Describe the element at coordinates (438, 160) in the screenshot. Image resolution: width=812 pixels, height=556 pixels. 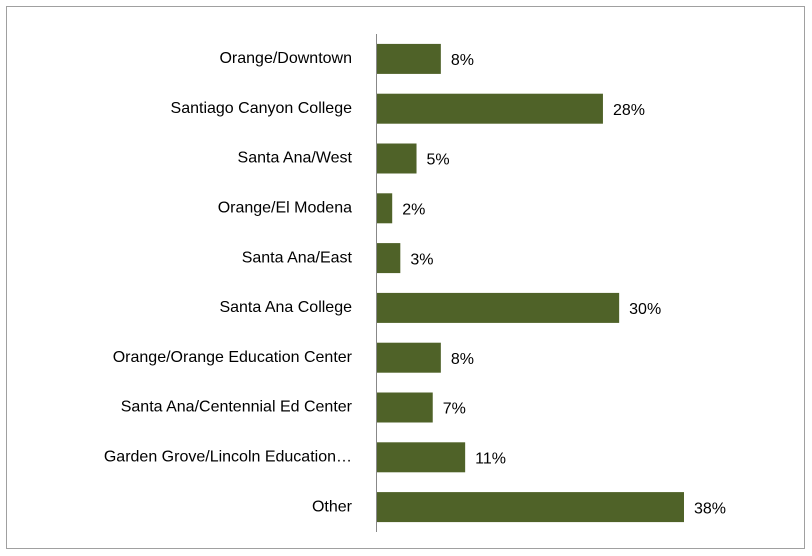
I see `data-label: 5%` at that location.